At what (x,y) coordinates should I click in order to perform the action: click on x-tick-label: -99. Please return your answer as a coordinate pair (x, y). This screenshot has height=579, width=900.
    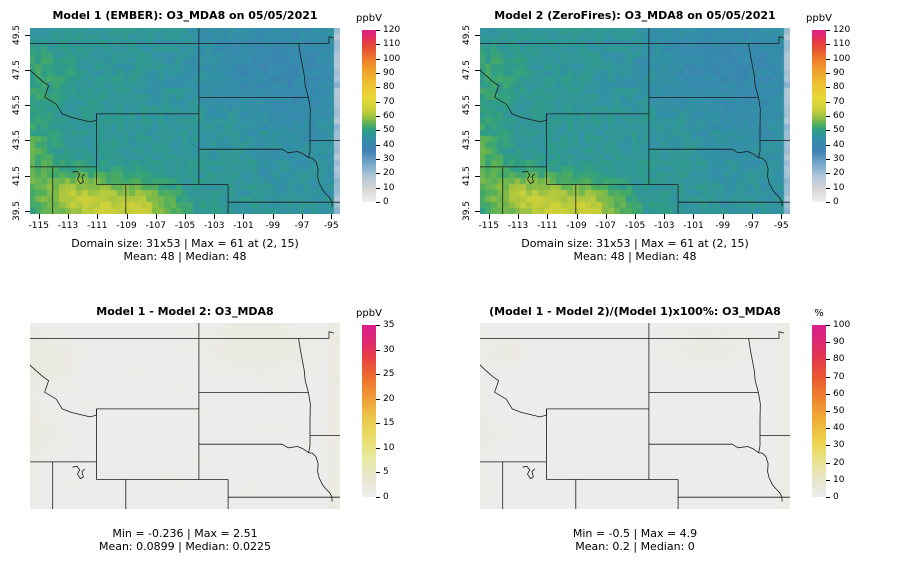
    Looking at the image, I should click on (723, 226).